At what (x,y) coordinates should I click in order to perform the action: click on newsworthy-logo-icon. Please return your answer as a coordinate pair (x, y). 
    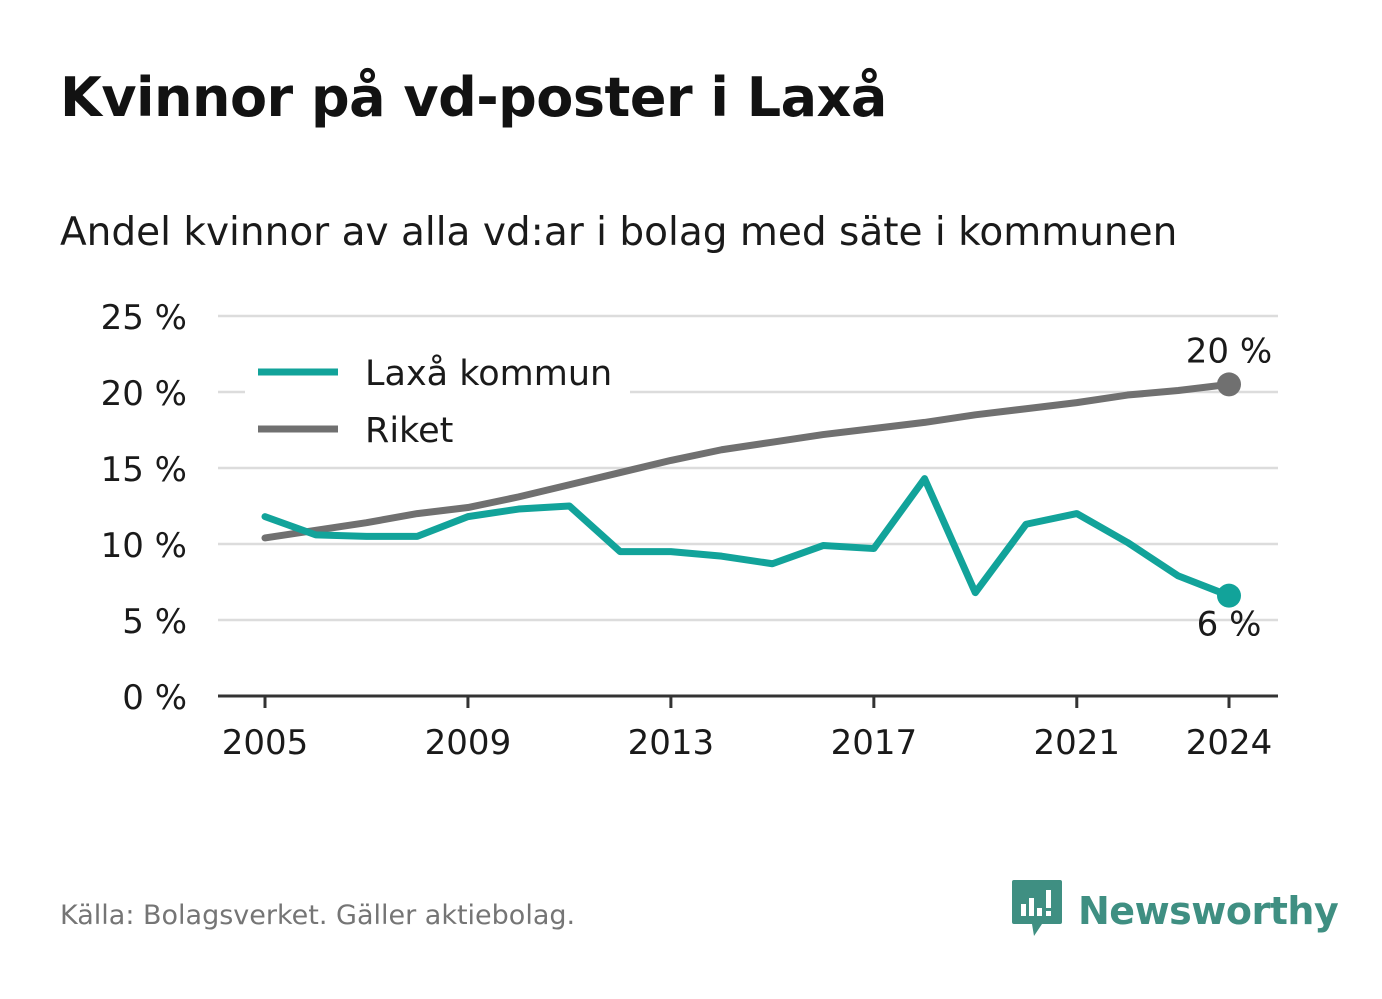
    Looking at the image, I should click on (1037, 911).